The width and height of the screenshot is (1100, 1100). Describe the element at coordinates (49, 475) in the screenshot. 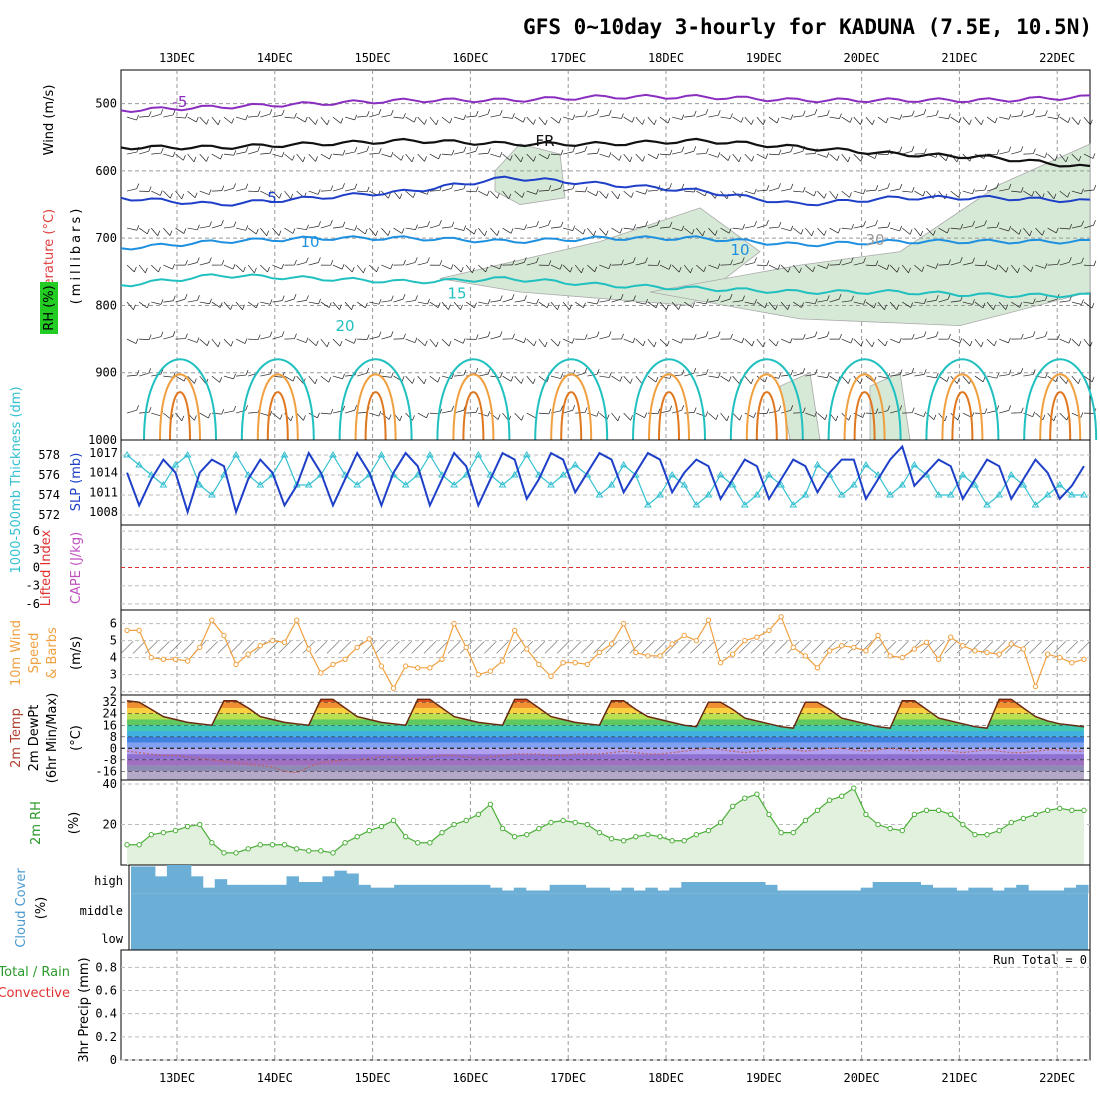

I see `thickness-tick-label: 576` at that location.